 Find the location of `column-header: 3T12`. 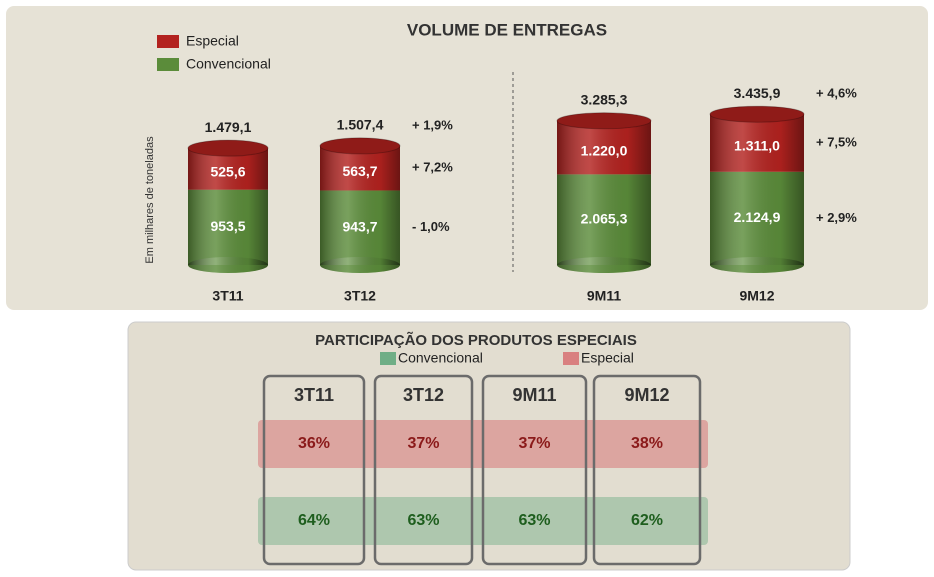

column-header: 3T12 is located at coordinates (423, 395).